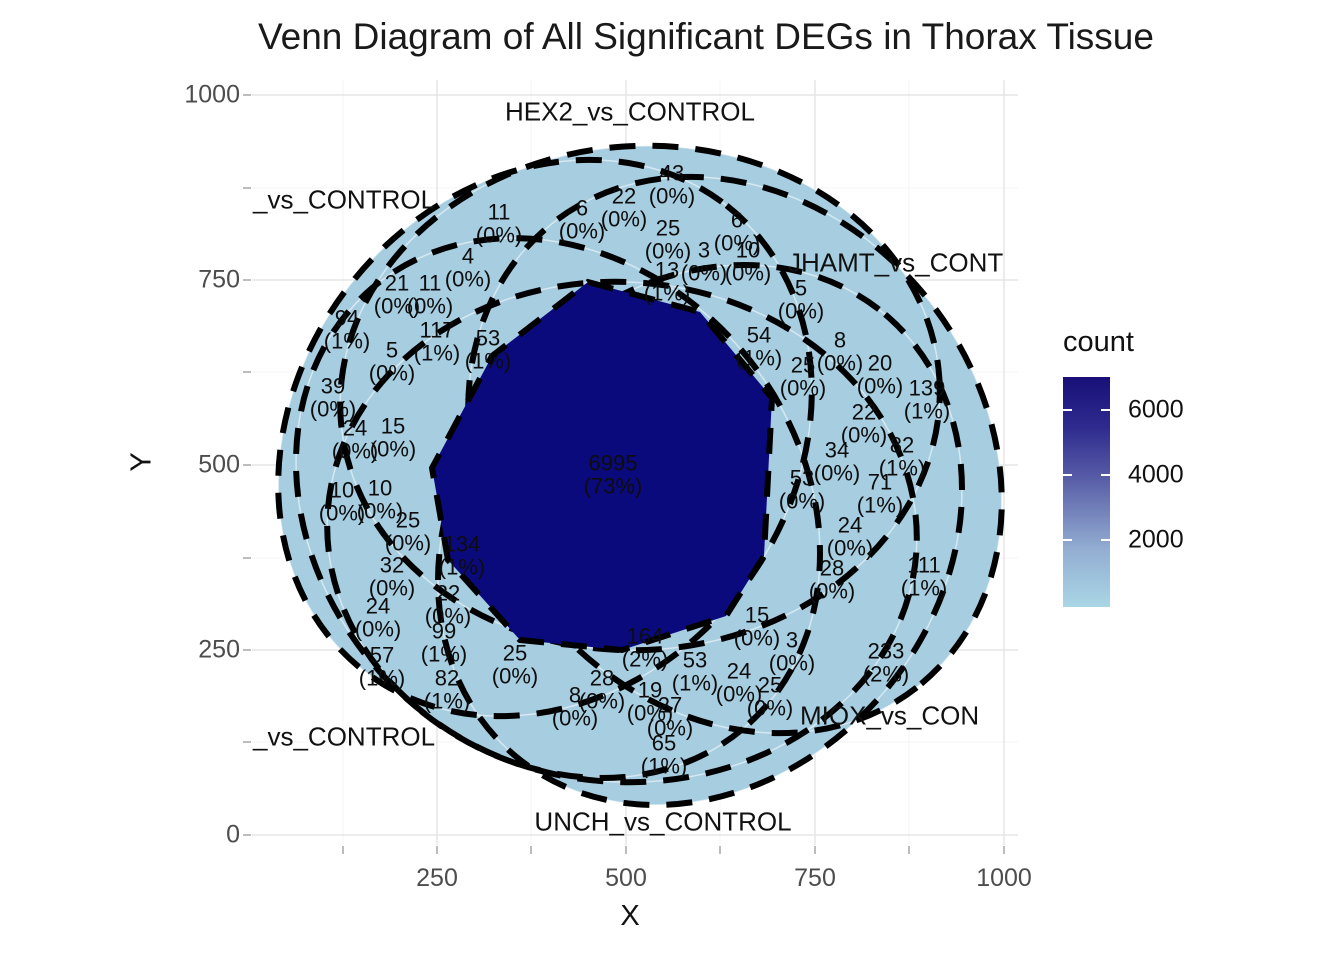 This screenshot has height=960, width=1344. I want to click on y-axis-tick-label: 250, so click(219, 649).